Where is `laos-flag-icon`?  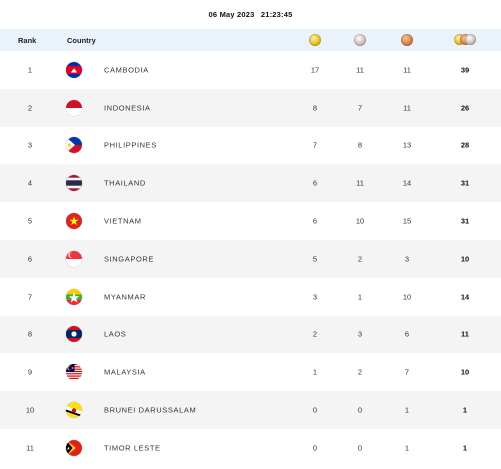 laos-flag-icon is located at coordinates (74, 334).